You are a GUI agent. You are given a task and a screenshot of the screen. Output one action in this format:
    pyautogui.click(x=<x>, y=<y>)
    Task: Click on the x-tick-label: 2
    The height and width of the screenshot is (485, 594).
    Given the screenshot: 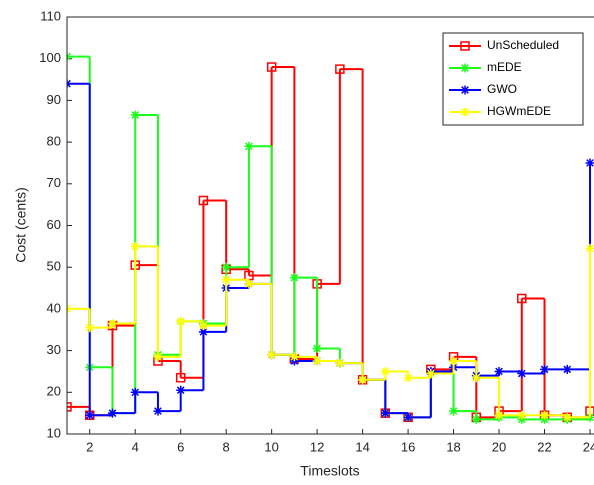 What is the action you would take?
    pyautogui.click(x=89, y=446)
    